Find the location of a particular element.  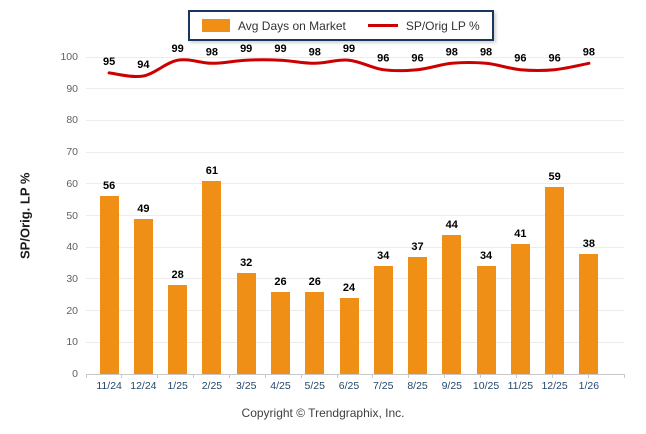

x-axis-tick-label: 1/25 is located at coordinates (177, 386).